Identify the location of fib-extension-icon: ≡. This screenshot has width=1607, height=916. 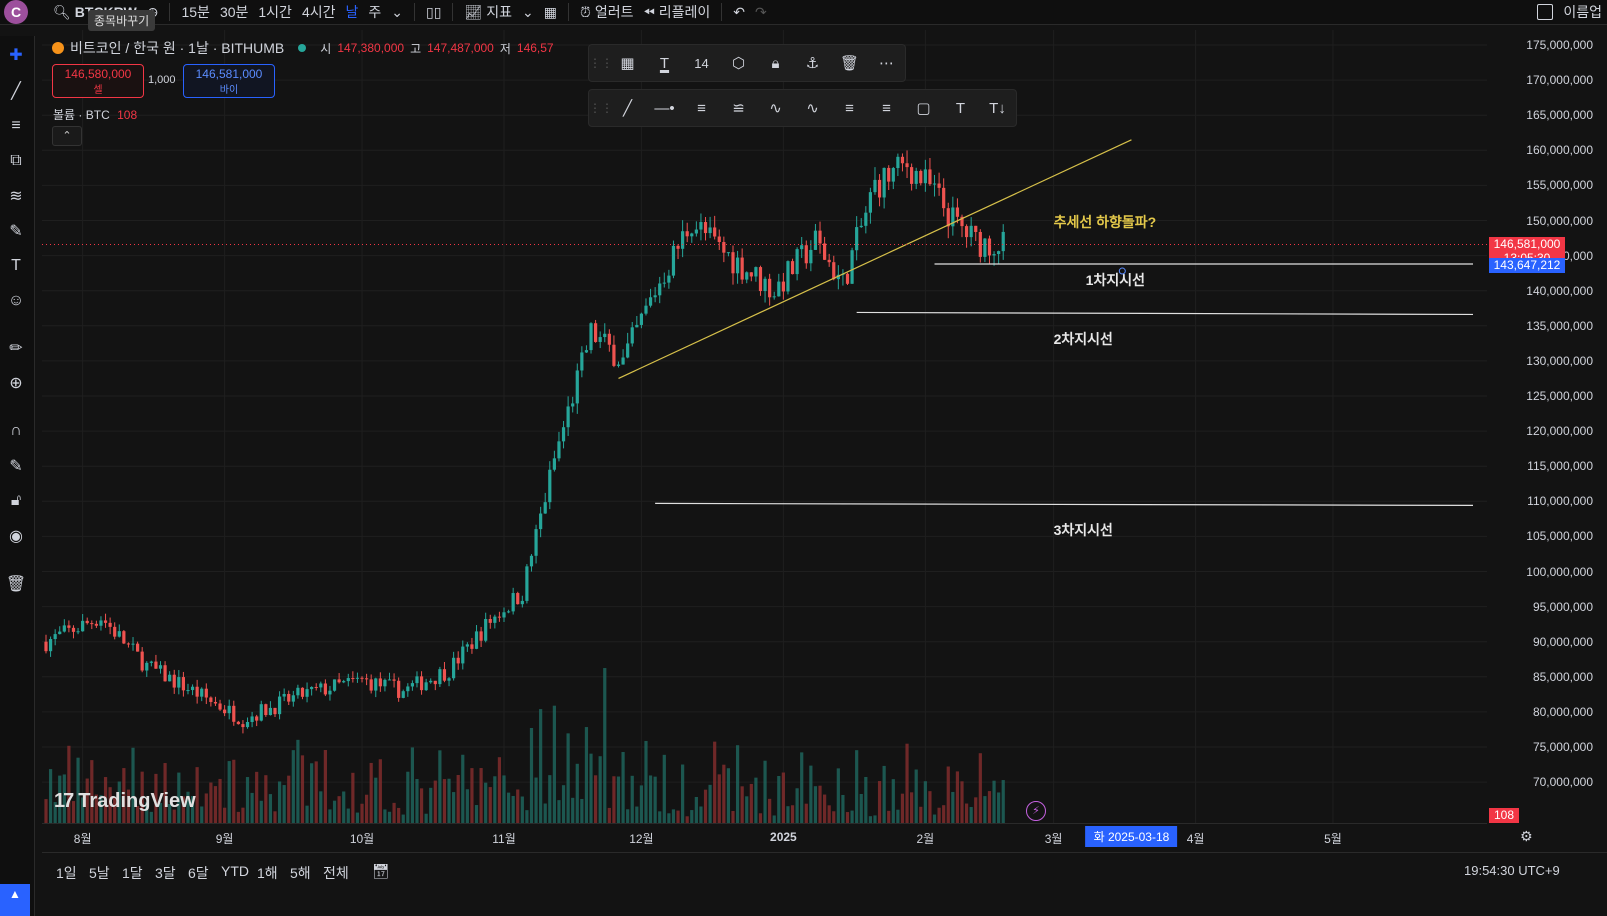
(886, 108).